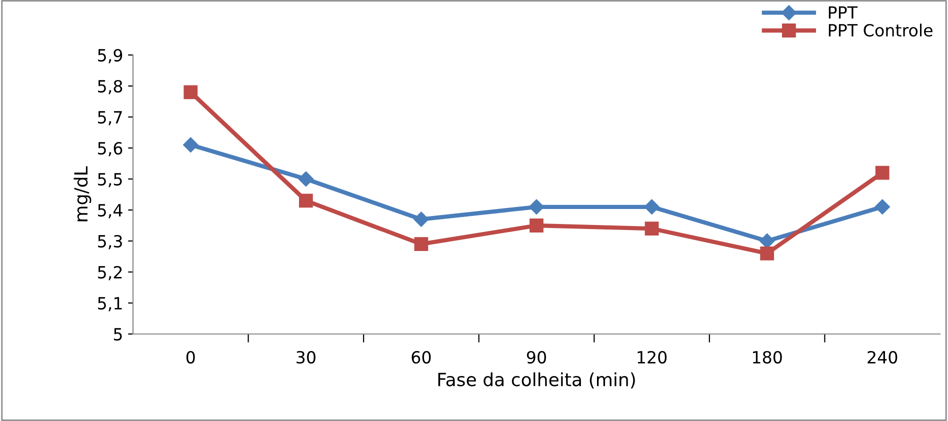 The width and height of the screenshot is (948, 421). I want to click on x-tick-label: 60, so click(421, 357).